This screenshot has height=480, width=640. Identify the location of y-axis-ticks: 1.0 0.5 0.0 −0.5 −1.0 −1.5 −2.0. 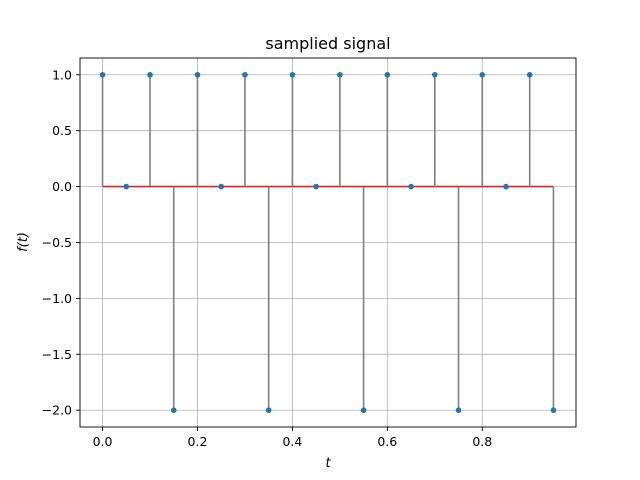
(61, 242).